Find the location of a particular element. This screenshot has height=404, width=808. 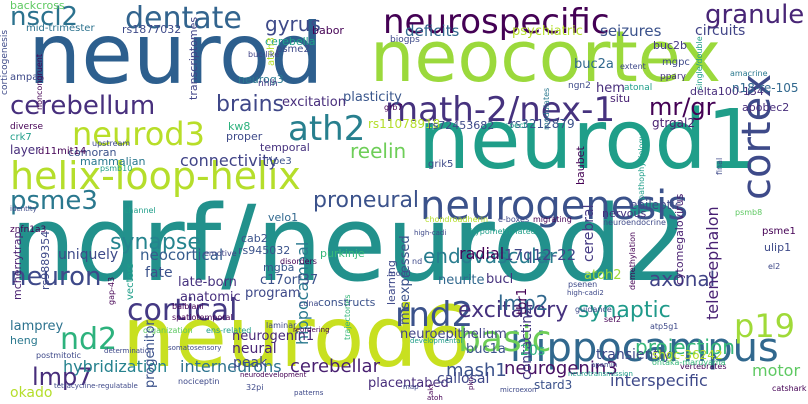

word-lmp7: lmp7 is located at coordinates (62, 377).